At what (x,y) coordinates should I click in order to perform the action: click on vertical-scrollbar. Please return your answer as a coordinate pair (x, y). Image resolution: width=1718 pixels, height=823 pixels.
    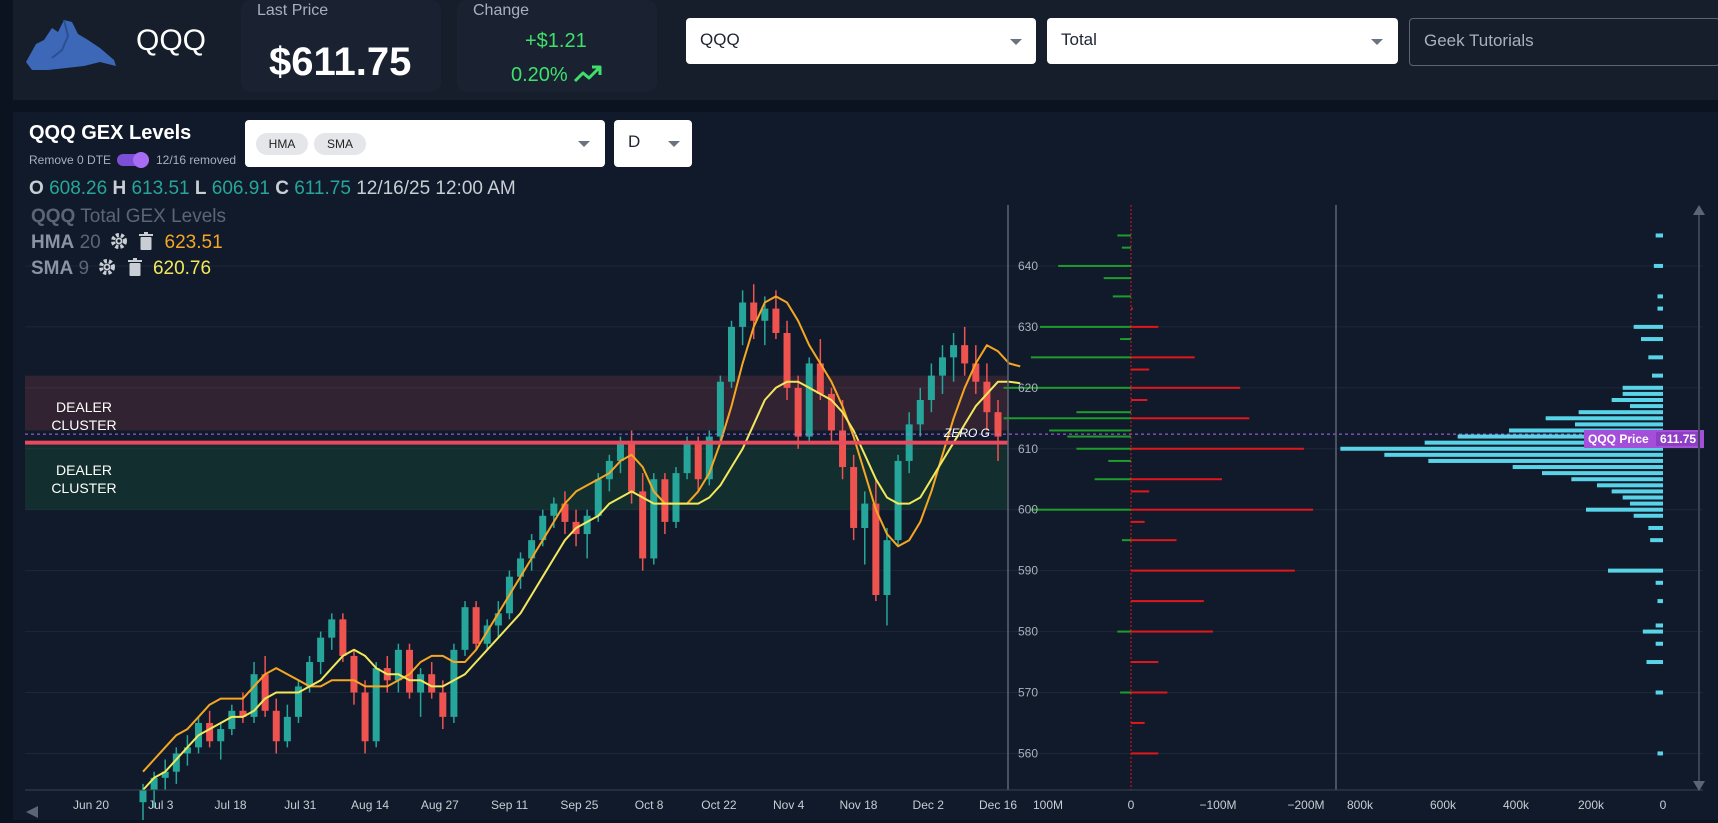
    Looking at the image, I should click on (1699, 498).